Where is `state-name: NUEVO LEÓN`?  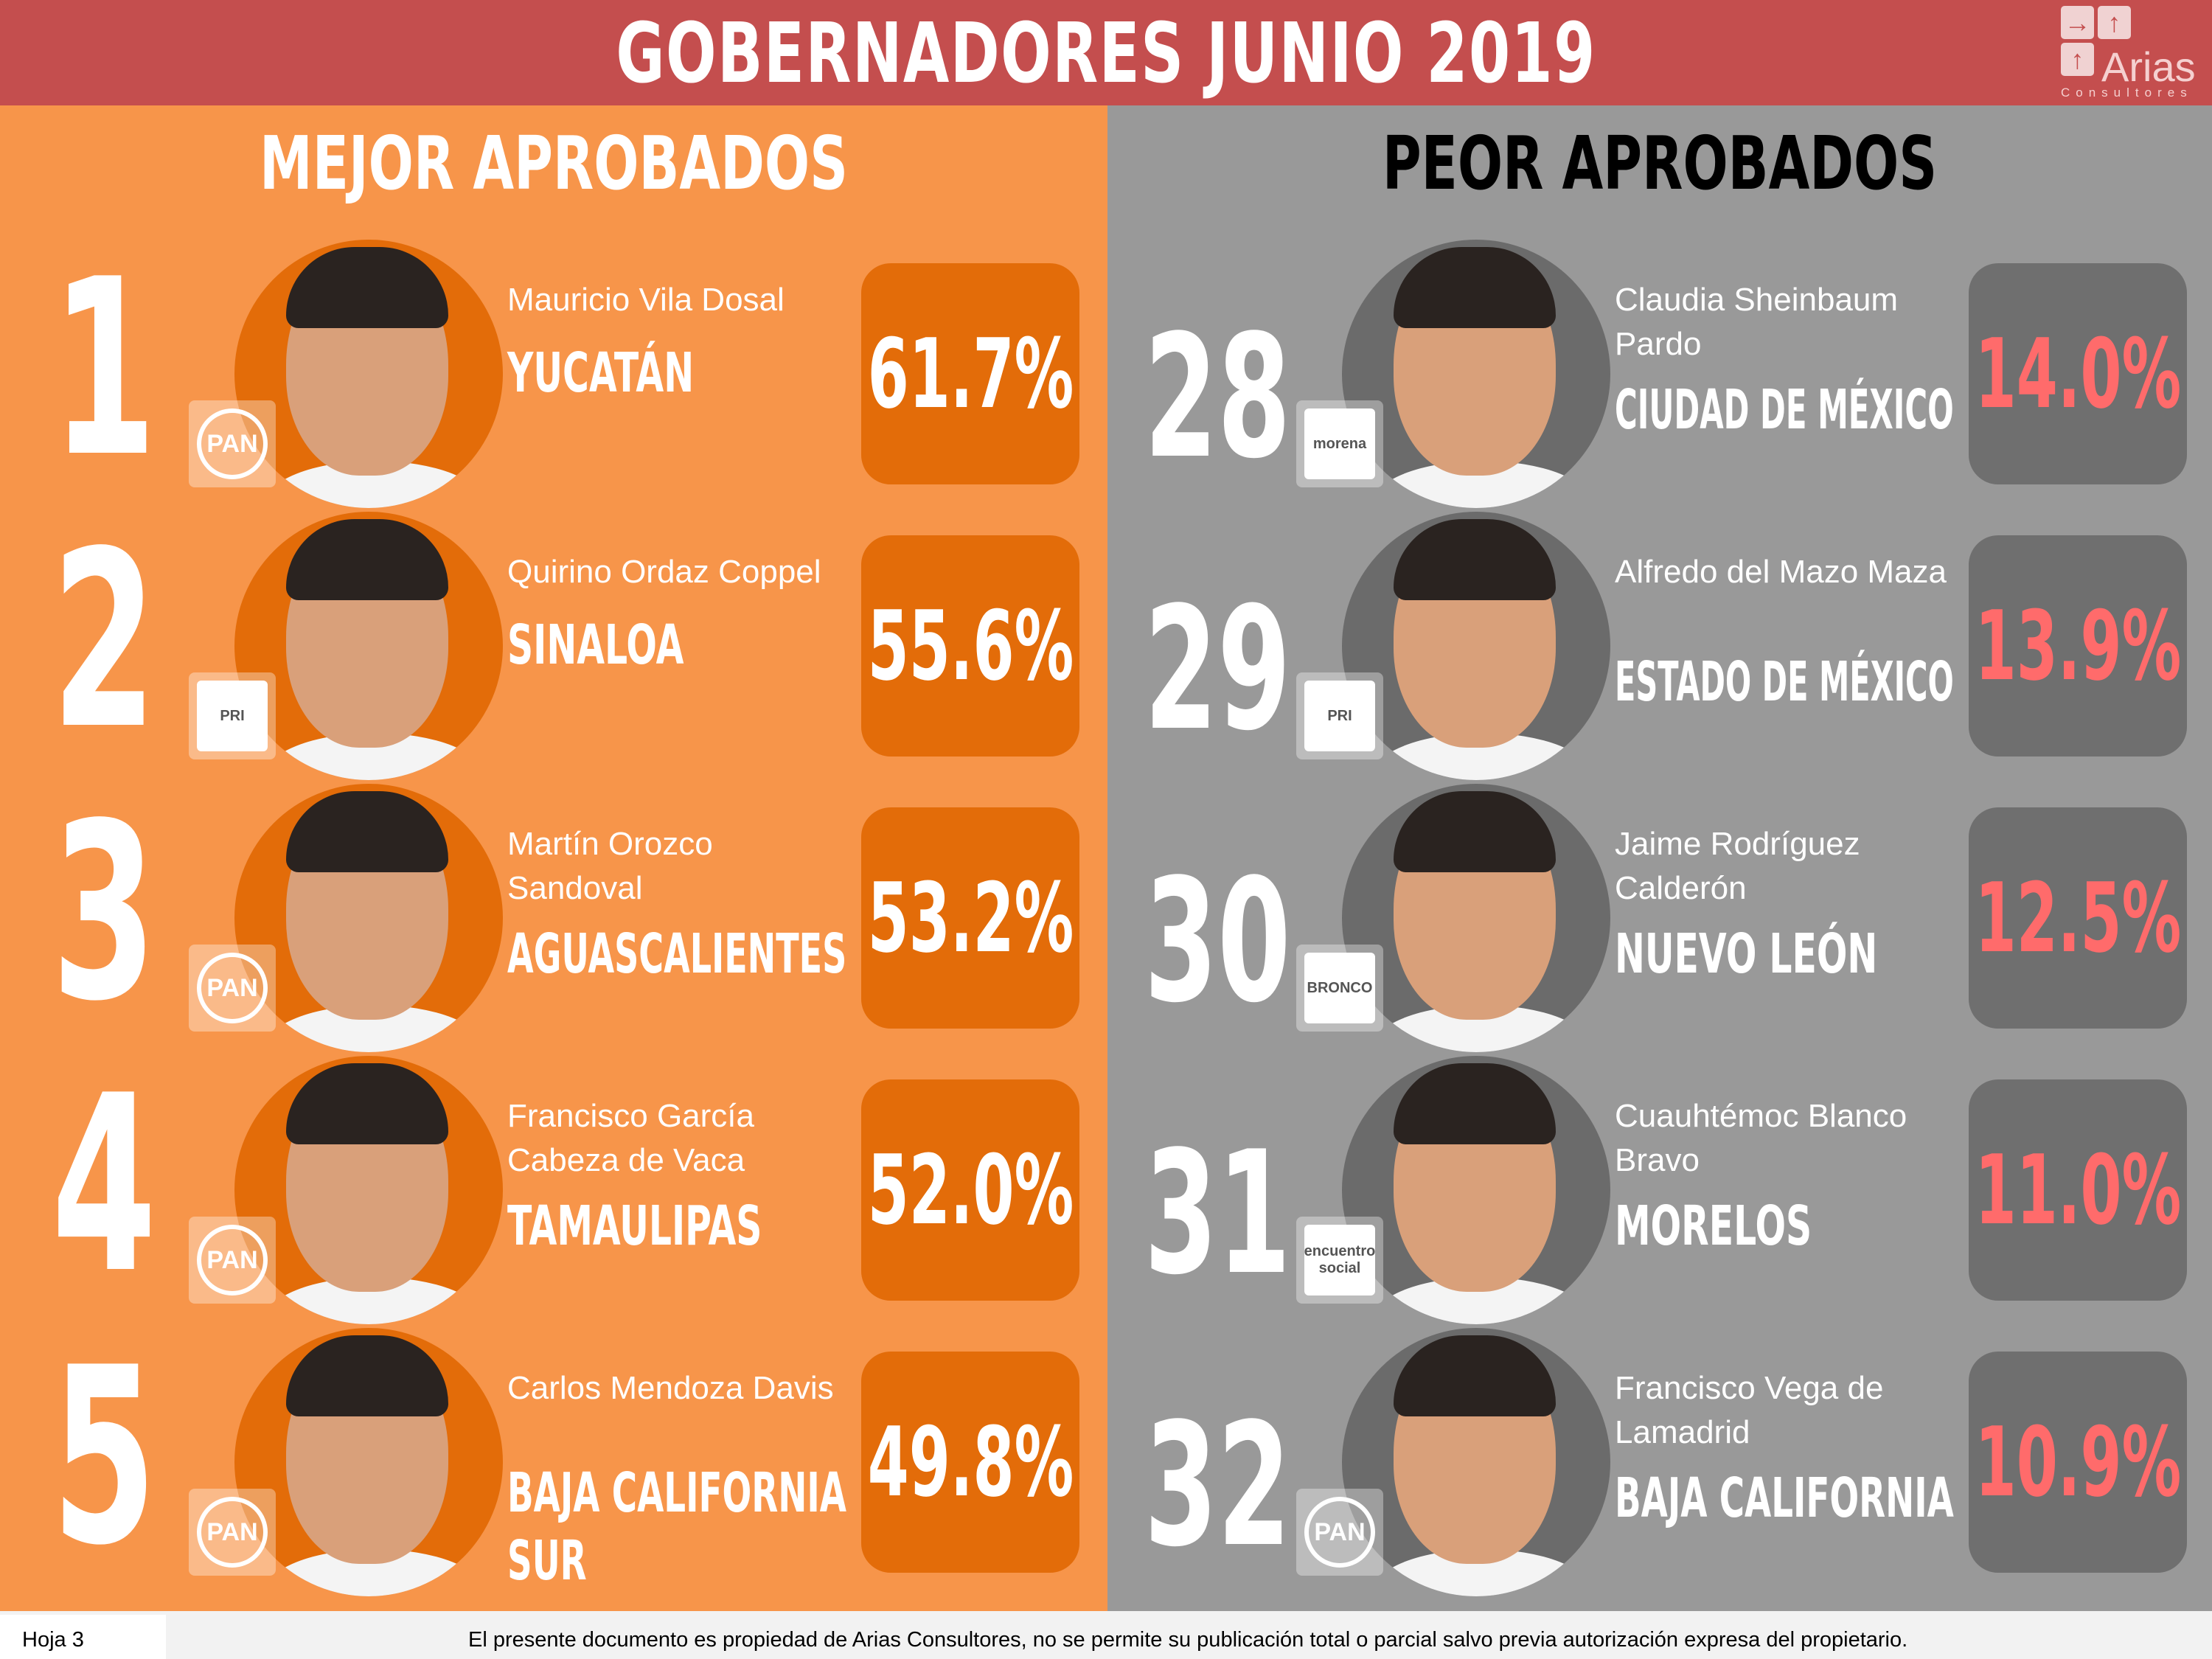 state-name: NUEVO LEÓN is located at coordinates (1746, 954).